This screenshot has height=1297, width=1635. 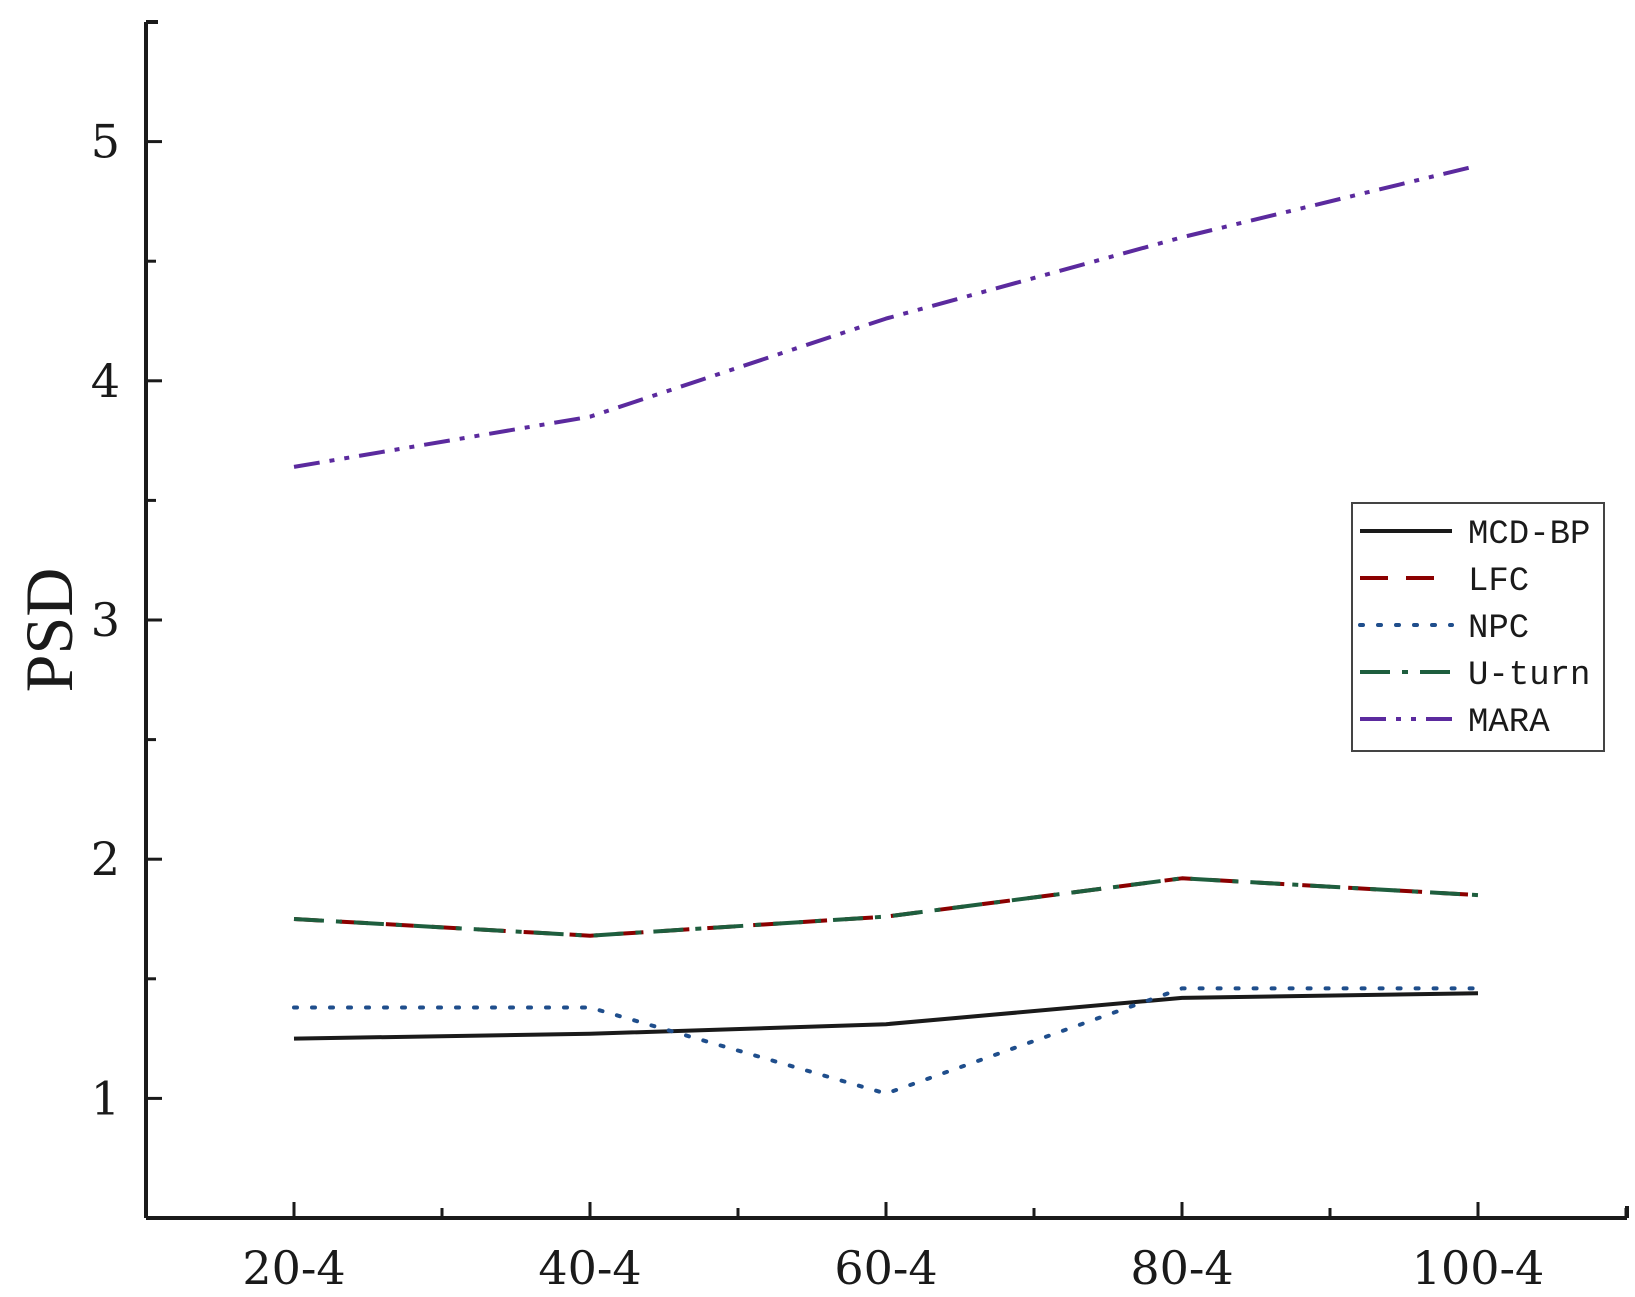 I want to click on series-line-mcd-bp, so click(x=886, y=1016).